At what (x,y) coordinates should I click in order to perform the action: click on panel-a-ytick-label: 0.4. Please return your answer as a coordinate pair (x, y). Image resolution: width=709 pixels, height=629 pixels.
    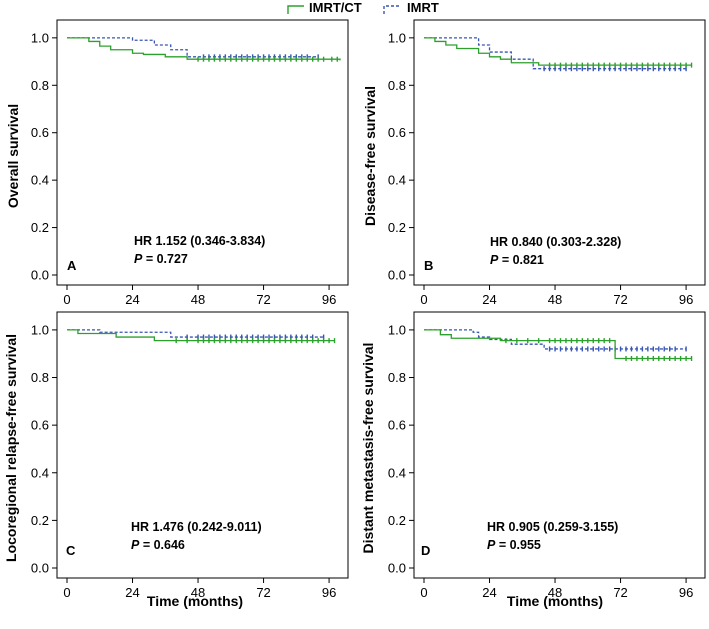
    Looking at the image, I should click on (40, 180).